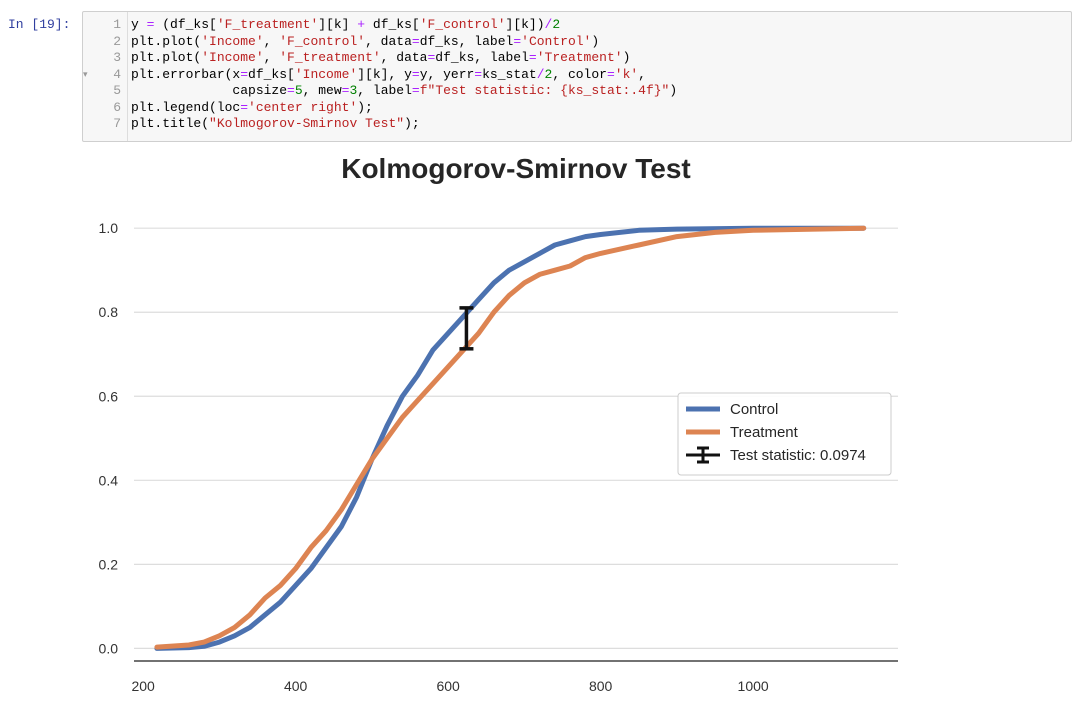  I want to click on legend-label: Control, so click(754, 409).